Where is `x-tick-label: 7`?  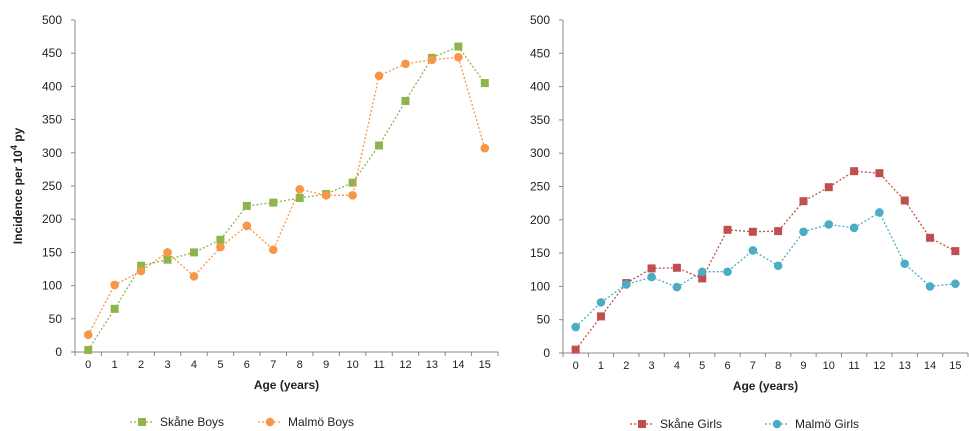 x-tick-label: 7 is located at coordinates (753, 366).